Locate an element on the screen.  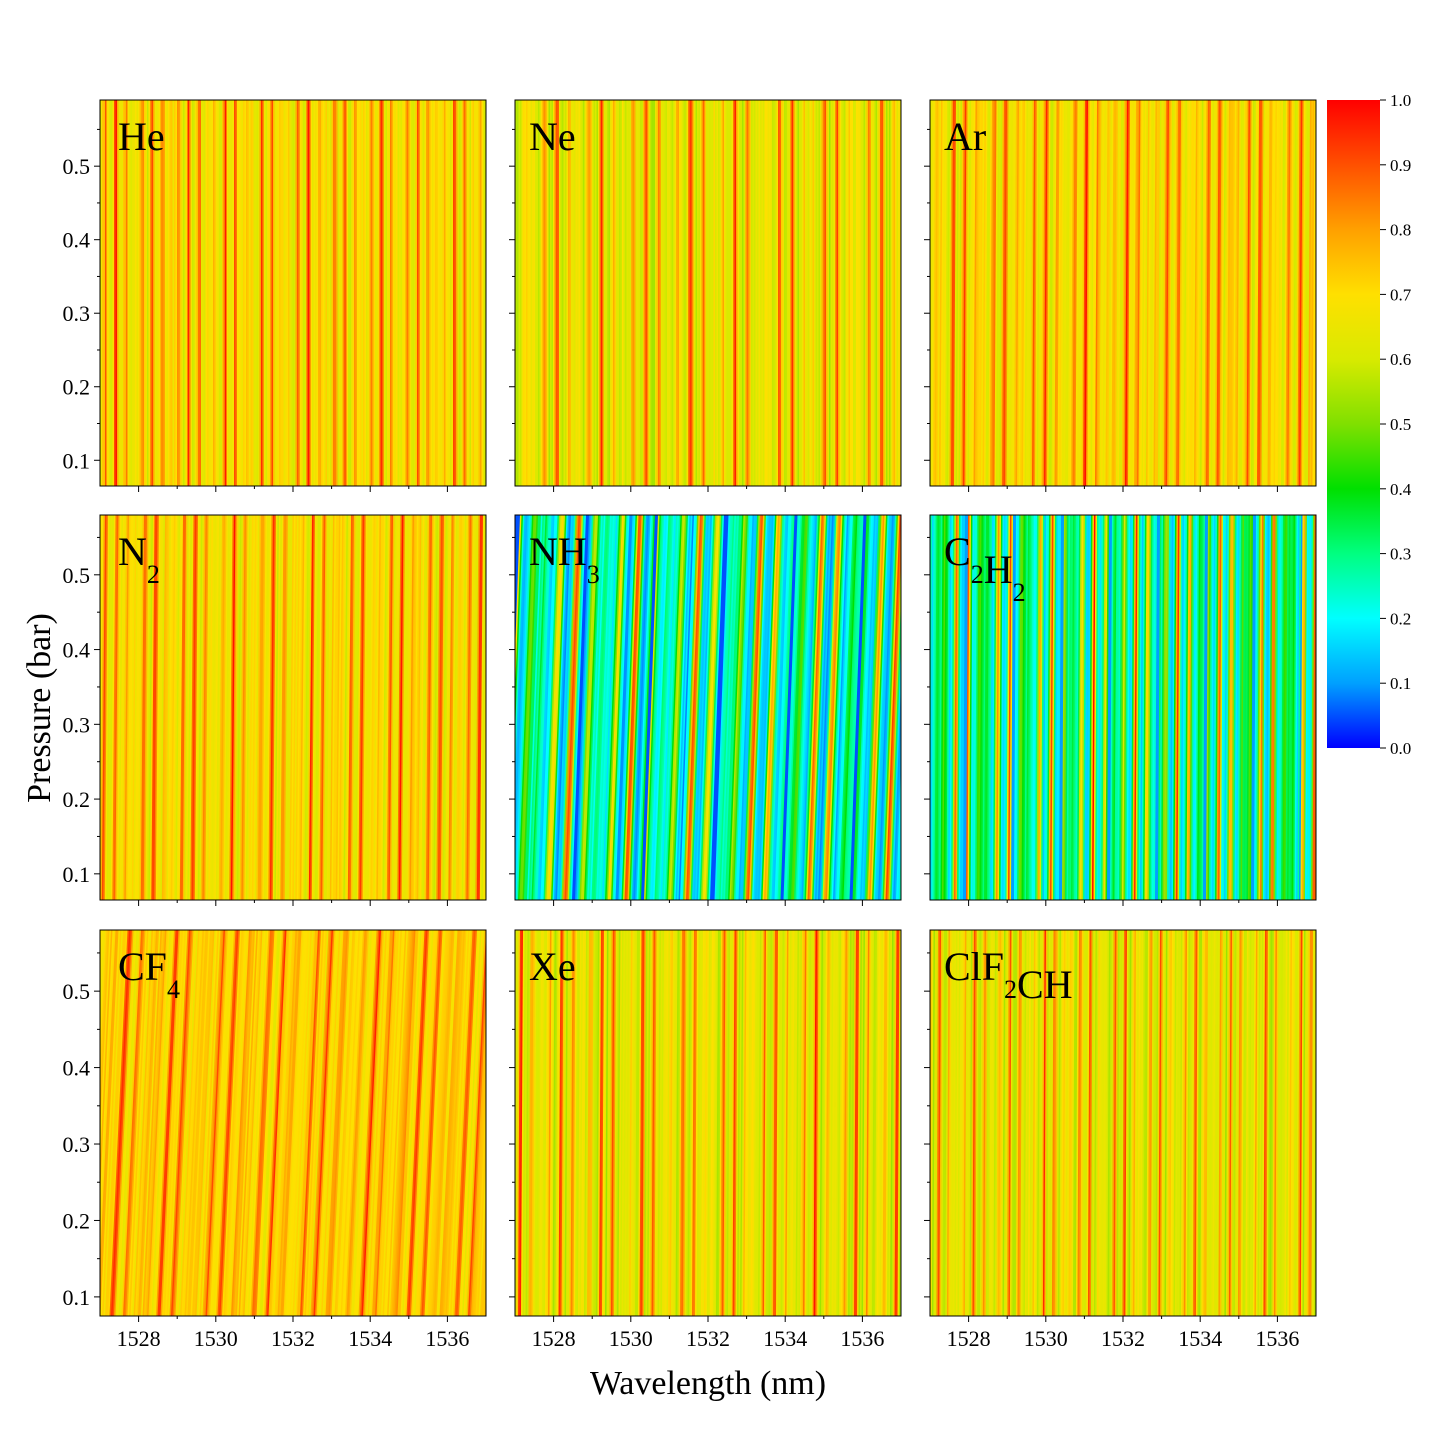
colorbar-tick-label: 0.0 is located at coordinates (1400, 748).